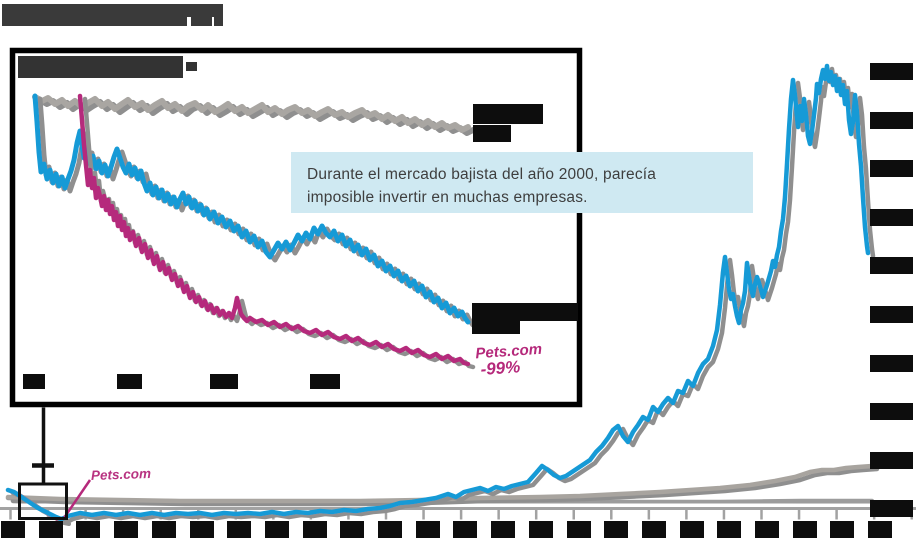 The height and width of the screenshot is (540, 916). What do you see at coordinates (440, 483) in the screenshot?
I see `series-light-gray` at bounding box center [440, 483].